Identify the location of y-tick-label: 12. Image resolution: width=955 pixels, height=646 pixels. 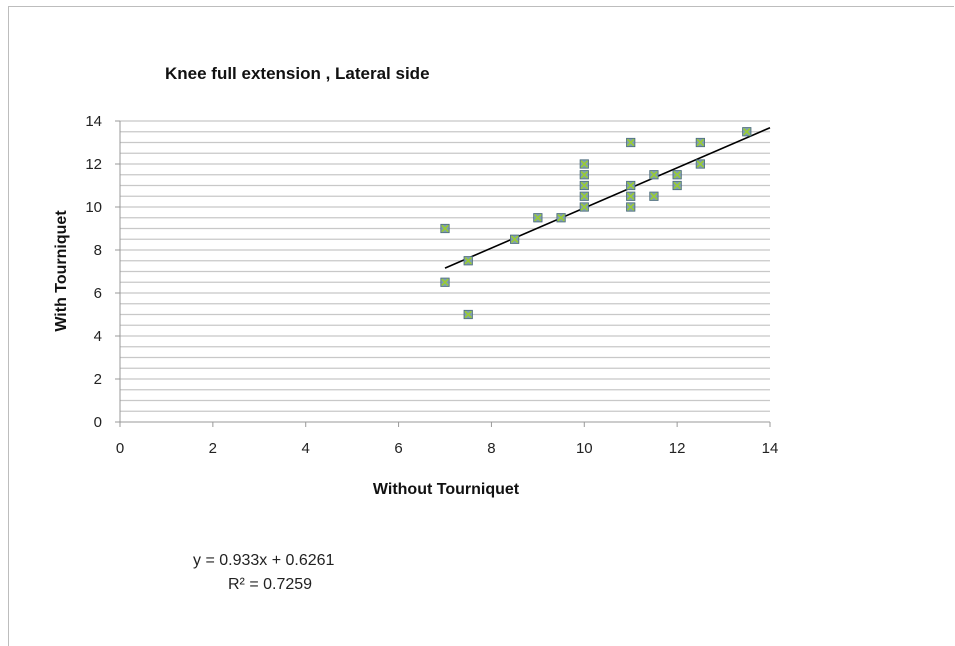
(93, 164).